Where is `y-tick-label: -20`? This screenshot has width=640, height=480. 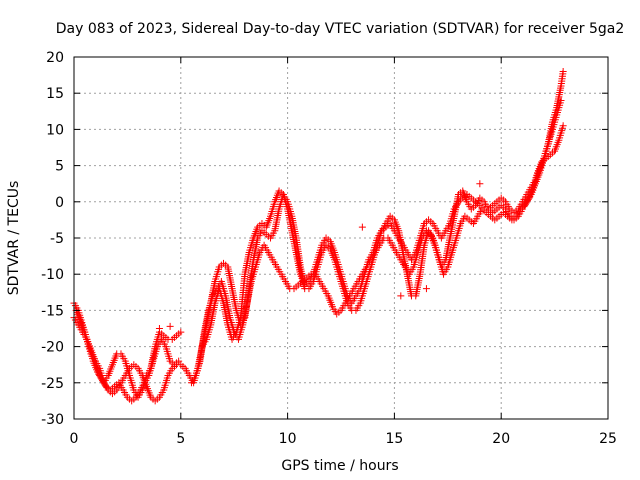 y-tick-label: -20 is located at coordinates (52, 348).